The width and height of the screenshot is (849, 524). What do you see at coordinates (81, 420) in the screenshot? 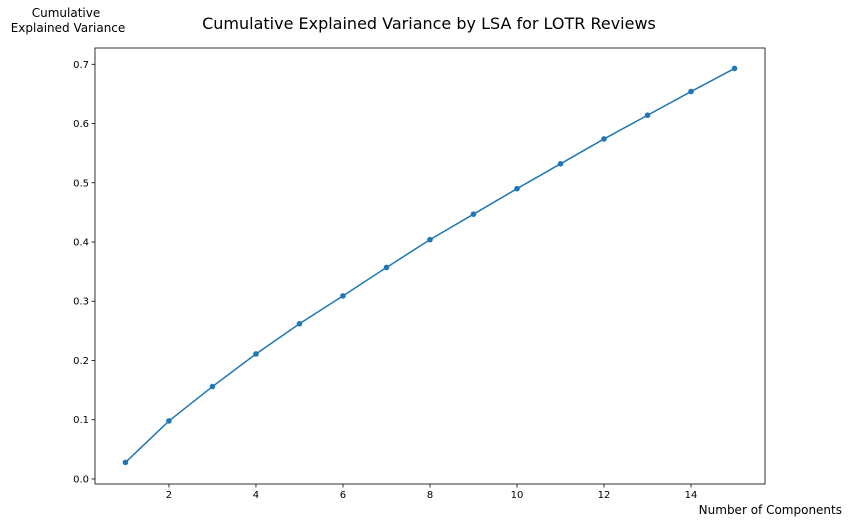
I see `y-tick-label: 0.1` at bounding box center [81, 420].